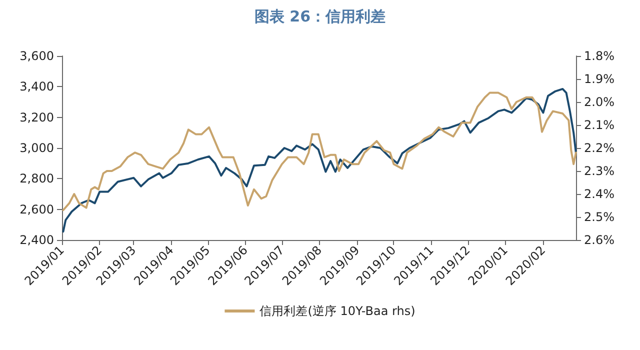 The image size is (640, 350). What do you see at coordinates (599, 217) in the screenshot?
I see `y2-tick-label: 2.5%` at bounding box center [599, 217].